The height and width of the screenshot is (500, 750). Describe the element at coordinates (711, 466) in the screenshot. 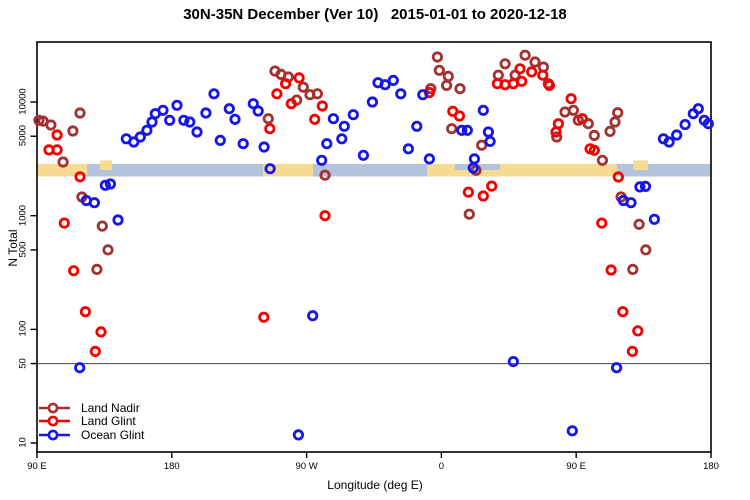

I see `x-tick-label: 180` at that location.